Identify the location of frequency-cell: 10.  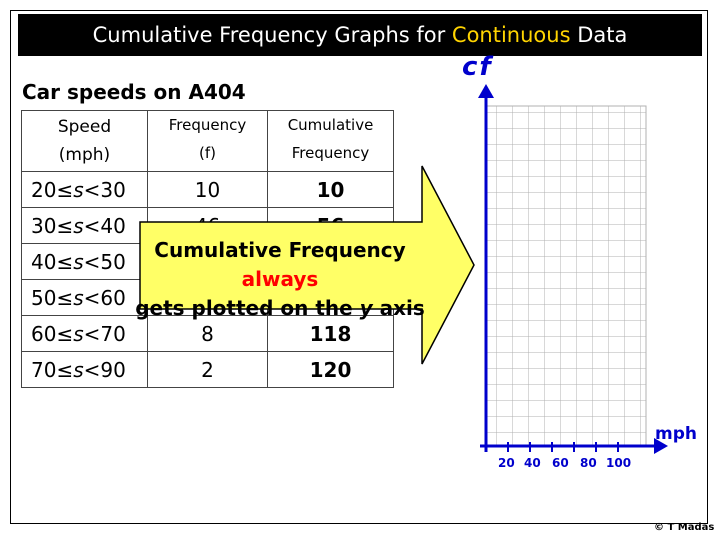
(207, 189).